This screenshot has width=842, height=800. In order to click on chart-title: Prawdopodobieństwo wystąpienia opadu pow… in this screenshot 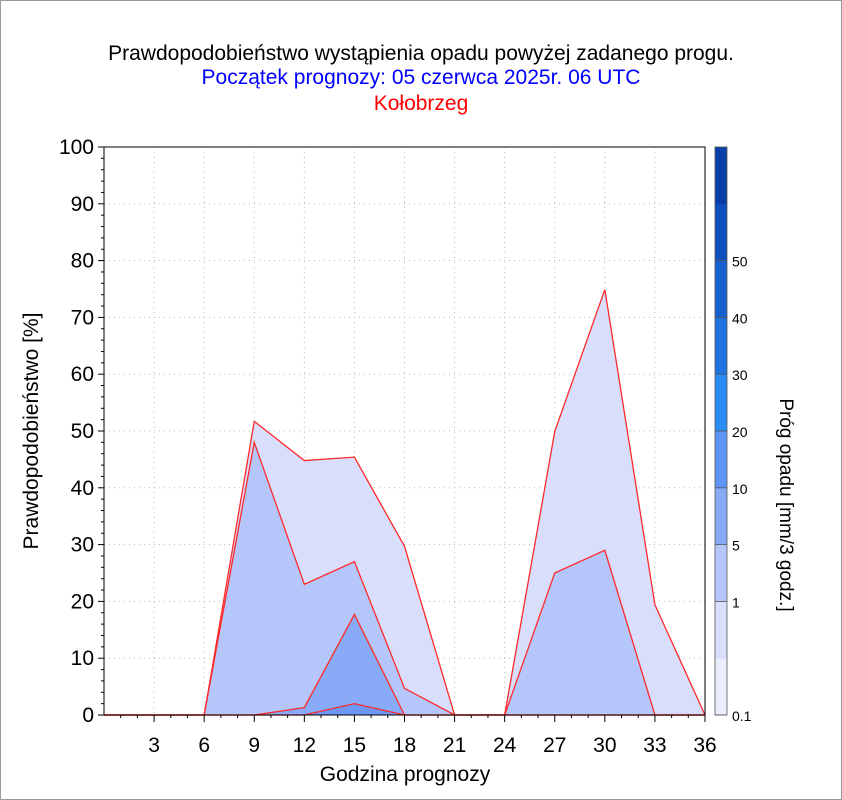, I will do `click(421, 53)`.